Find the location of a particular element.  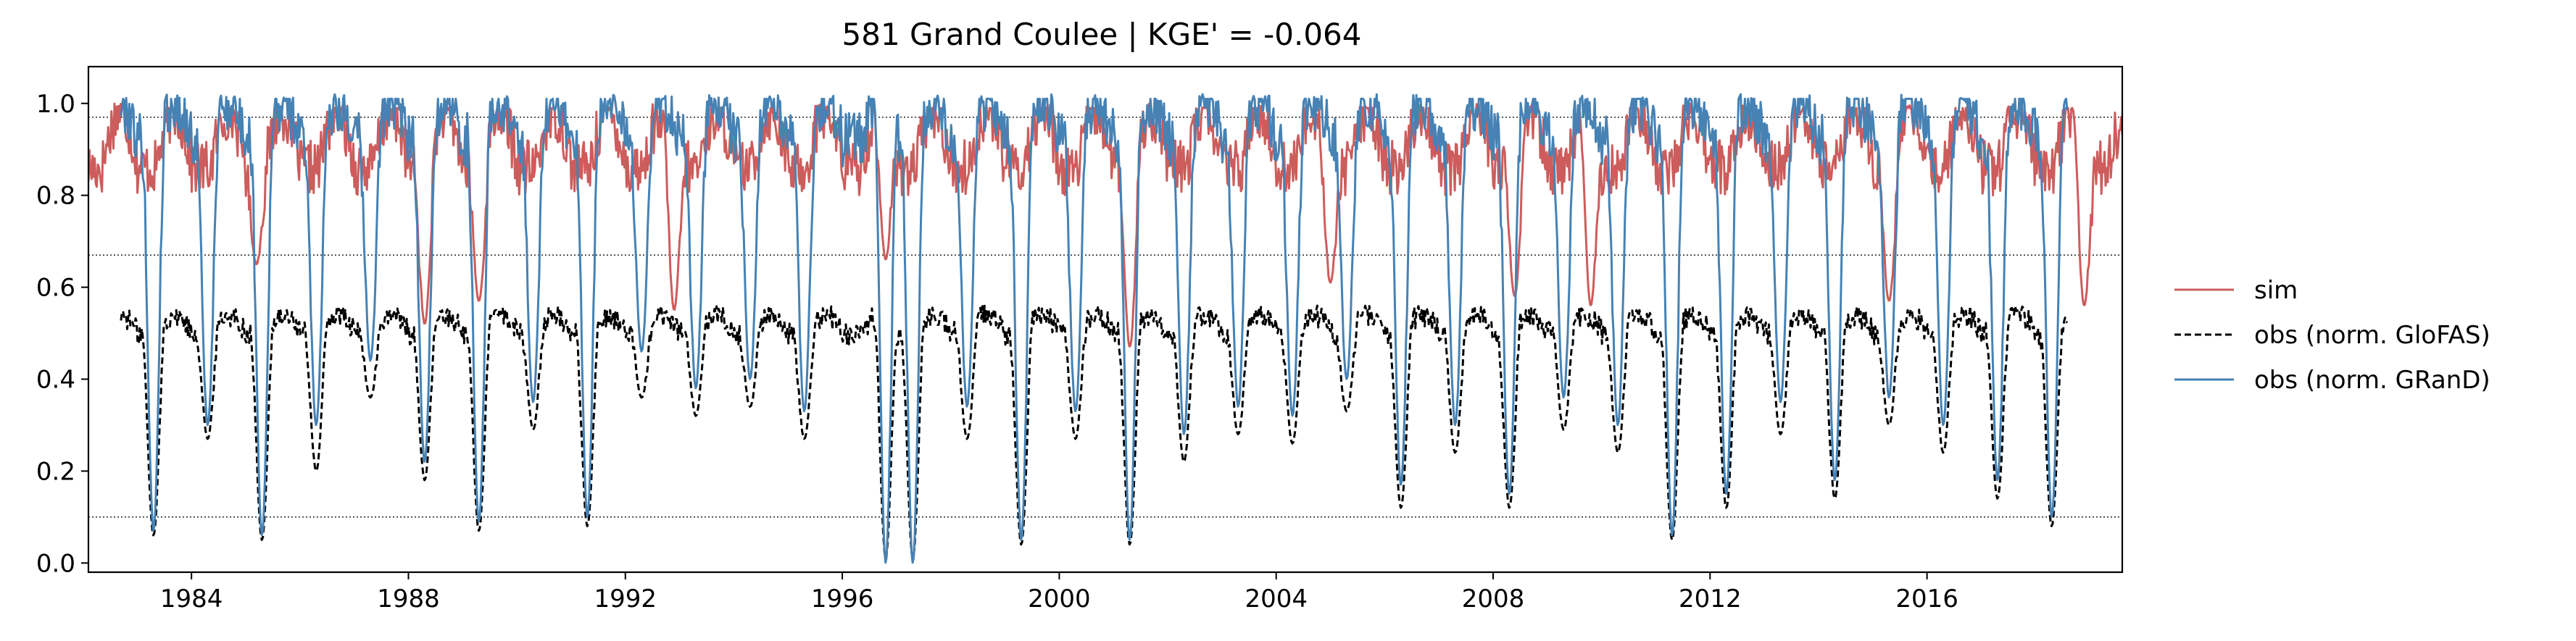

y-tick-label-3: 0.6 is located at coordinates (55, 288).